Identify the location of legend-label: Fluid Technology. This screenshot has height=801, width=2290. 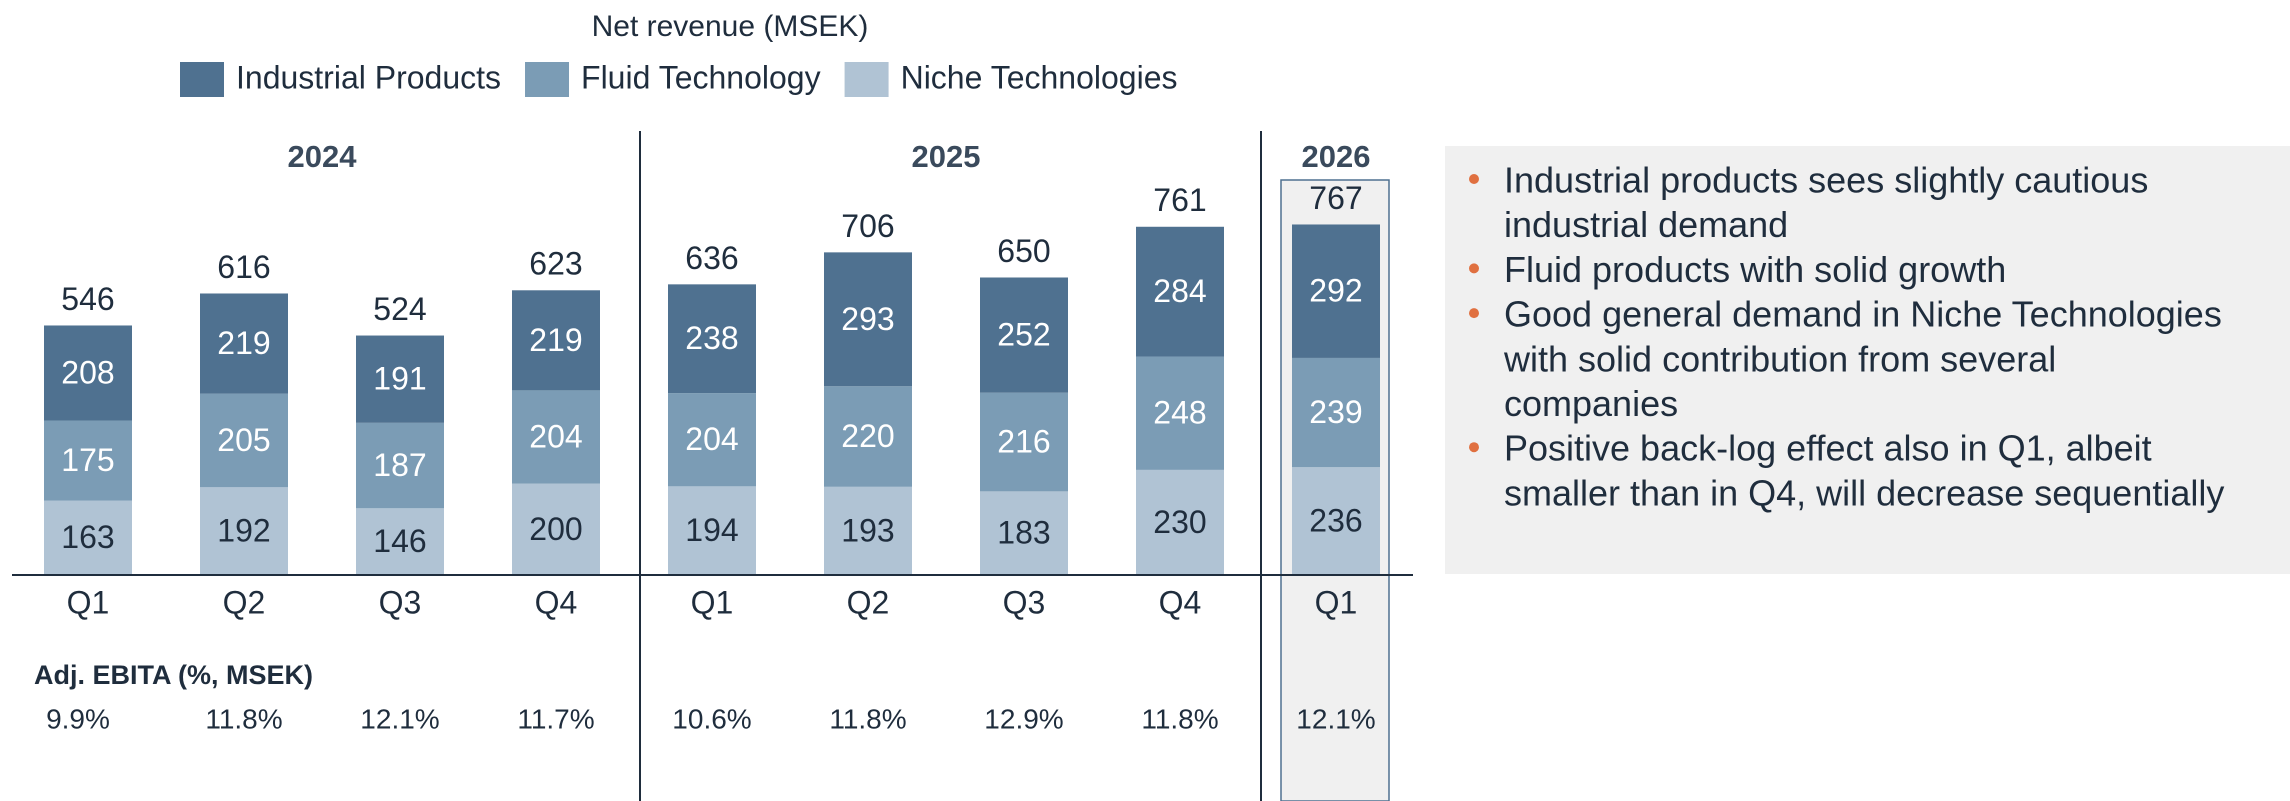
(701, 77).